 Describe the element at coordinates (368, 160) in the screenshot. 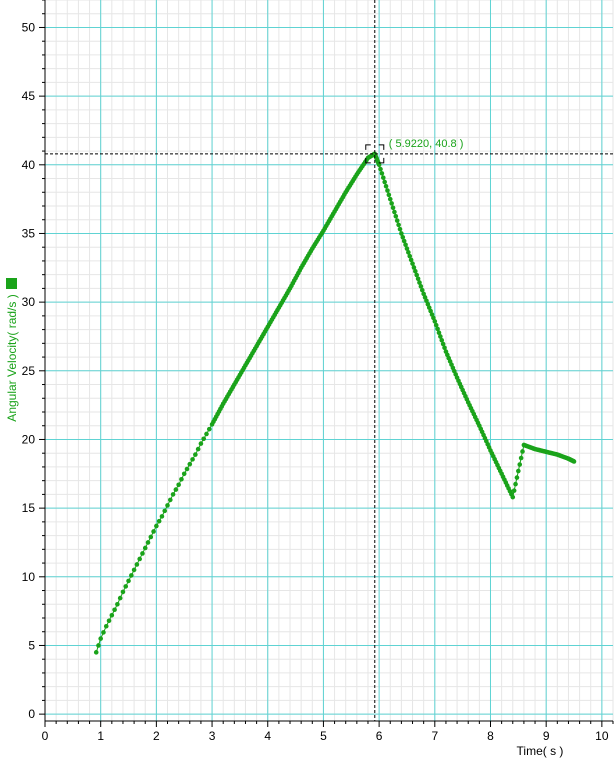

I see `cursor-bracket` at that location.